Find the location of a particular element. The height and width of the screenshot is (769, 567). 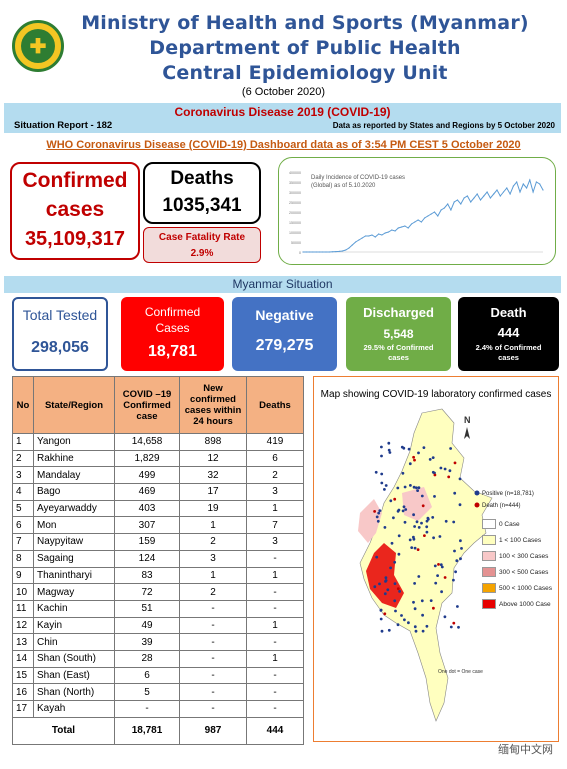

table-row: 13 Chin 39- - is located at coordinates (158, 642).